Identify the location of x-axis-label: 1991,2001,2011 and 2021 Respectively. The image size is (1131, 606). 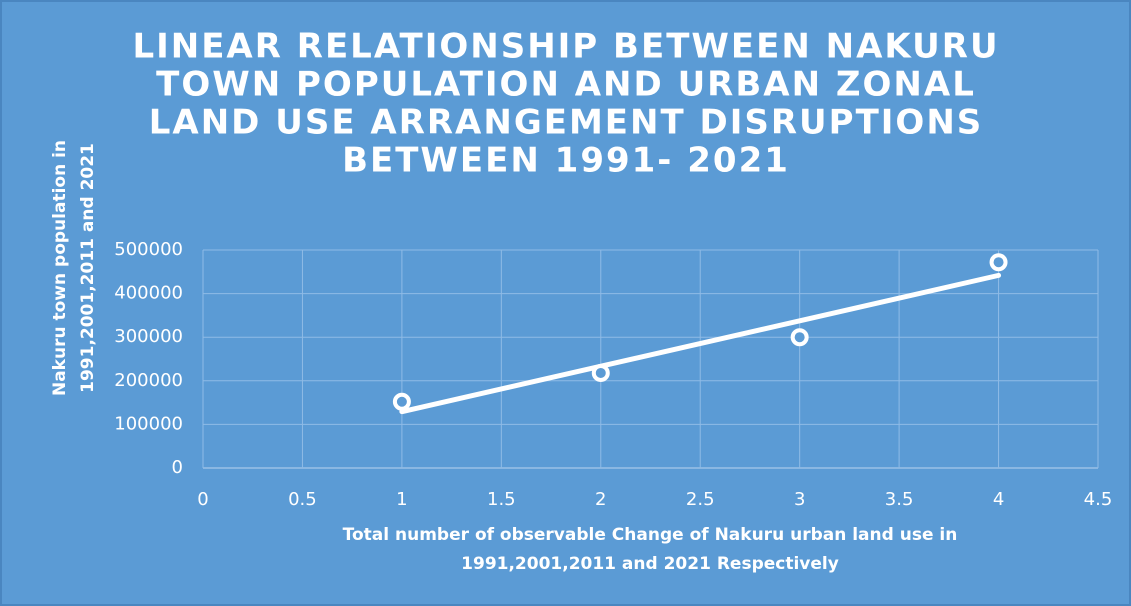
(650, 564).